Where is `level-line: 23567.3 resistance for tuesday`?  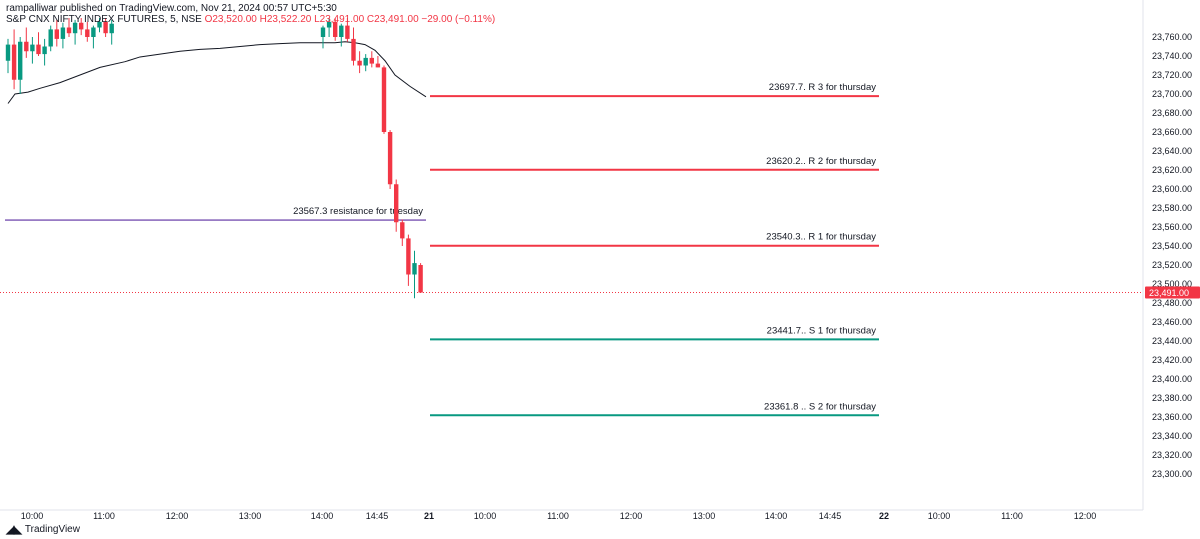
level-line: 23567.3 resistance for tuesday is located at coordinates (215, 213).